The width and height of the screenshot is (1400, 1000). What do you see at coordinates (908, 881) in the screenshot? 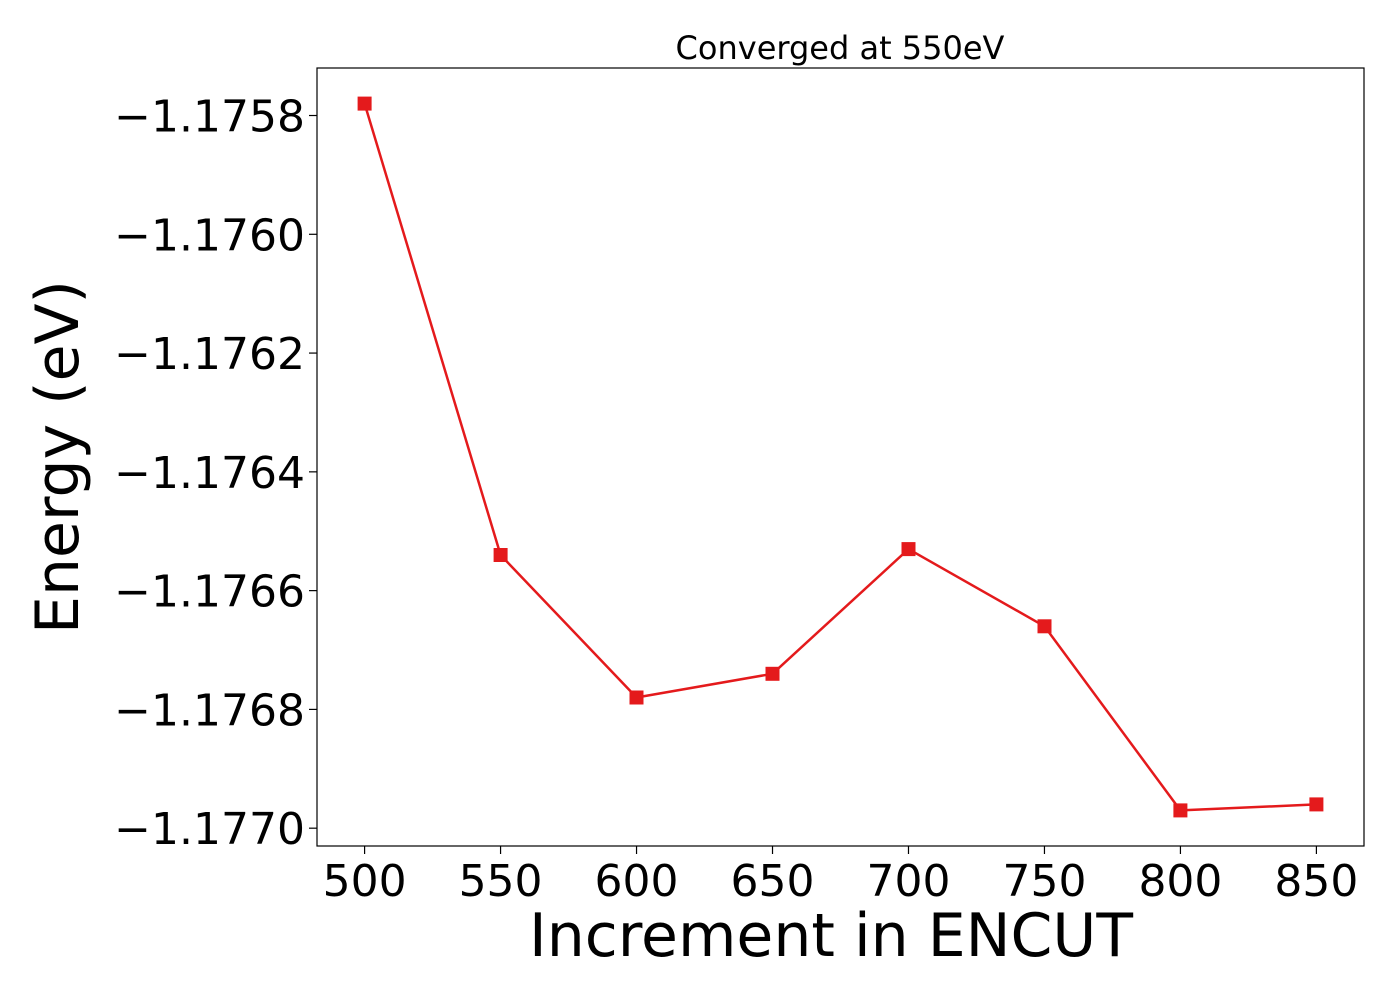
I see `x-tick-label: 700` at bounding box center [908, 881].